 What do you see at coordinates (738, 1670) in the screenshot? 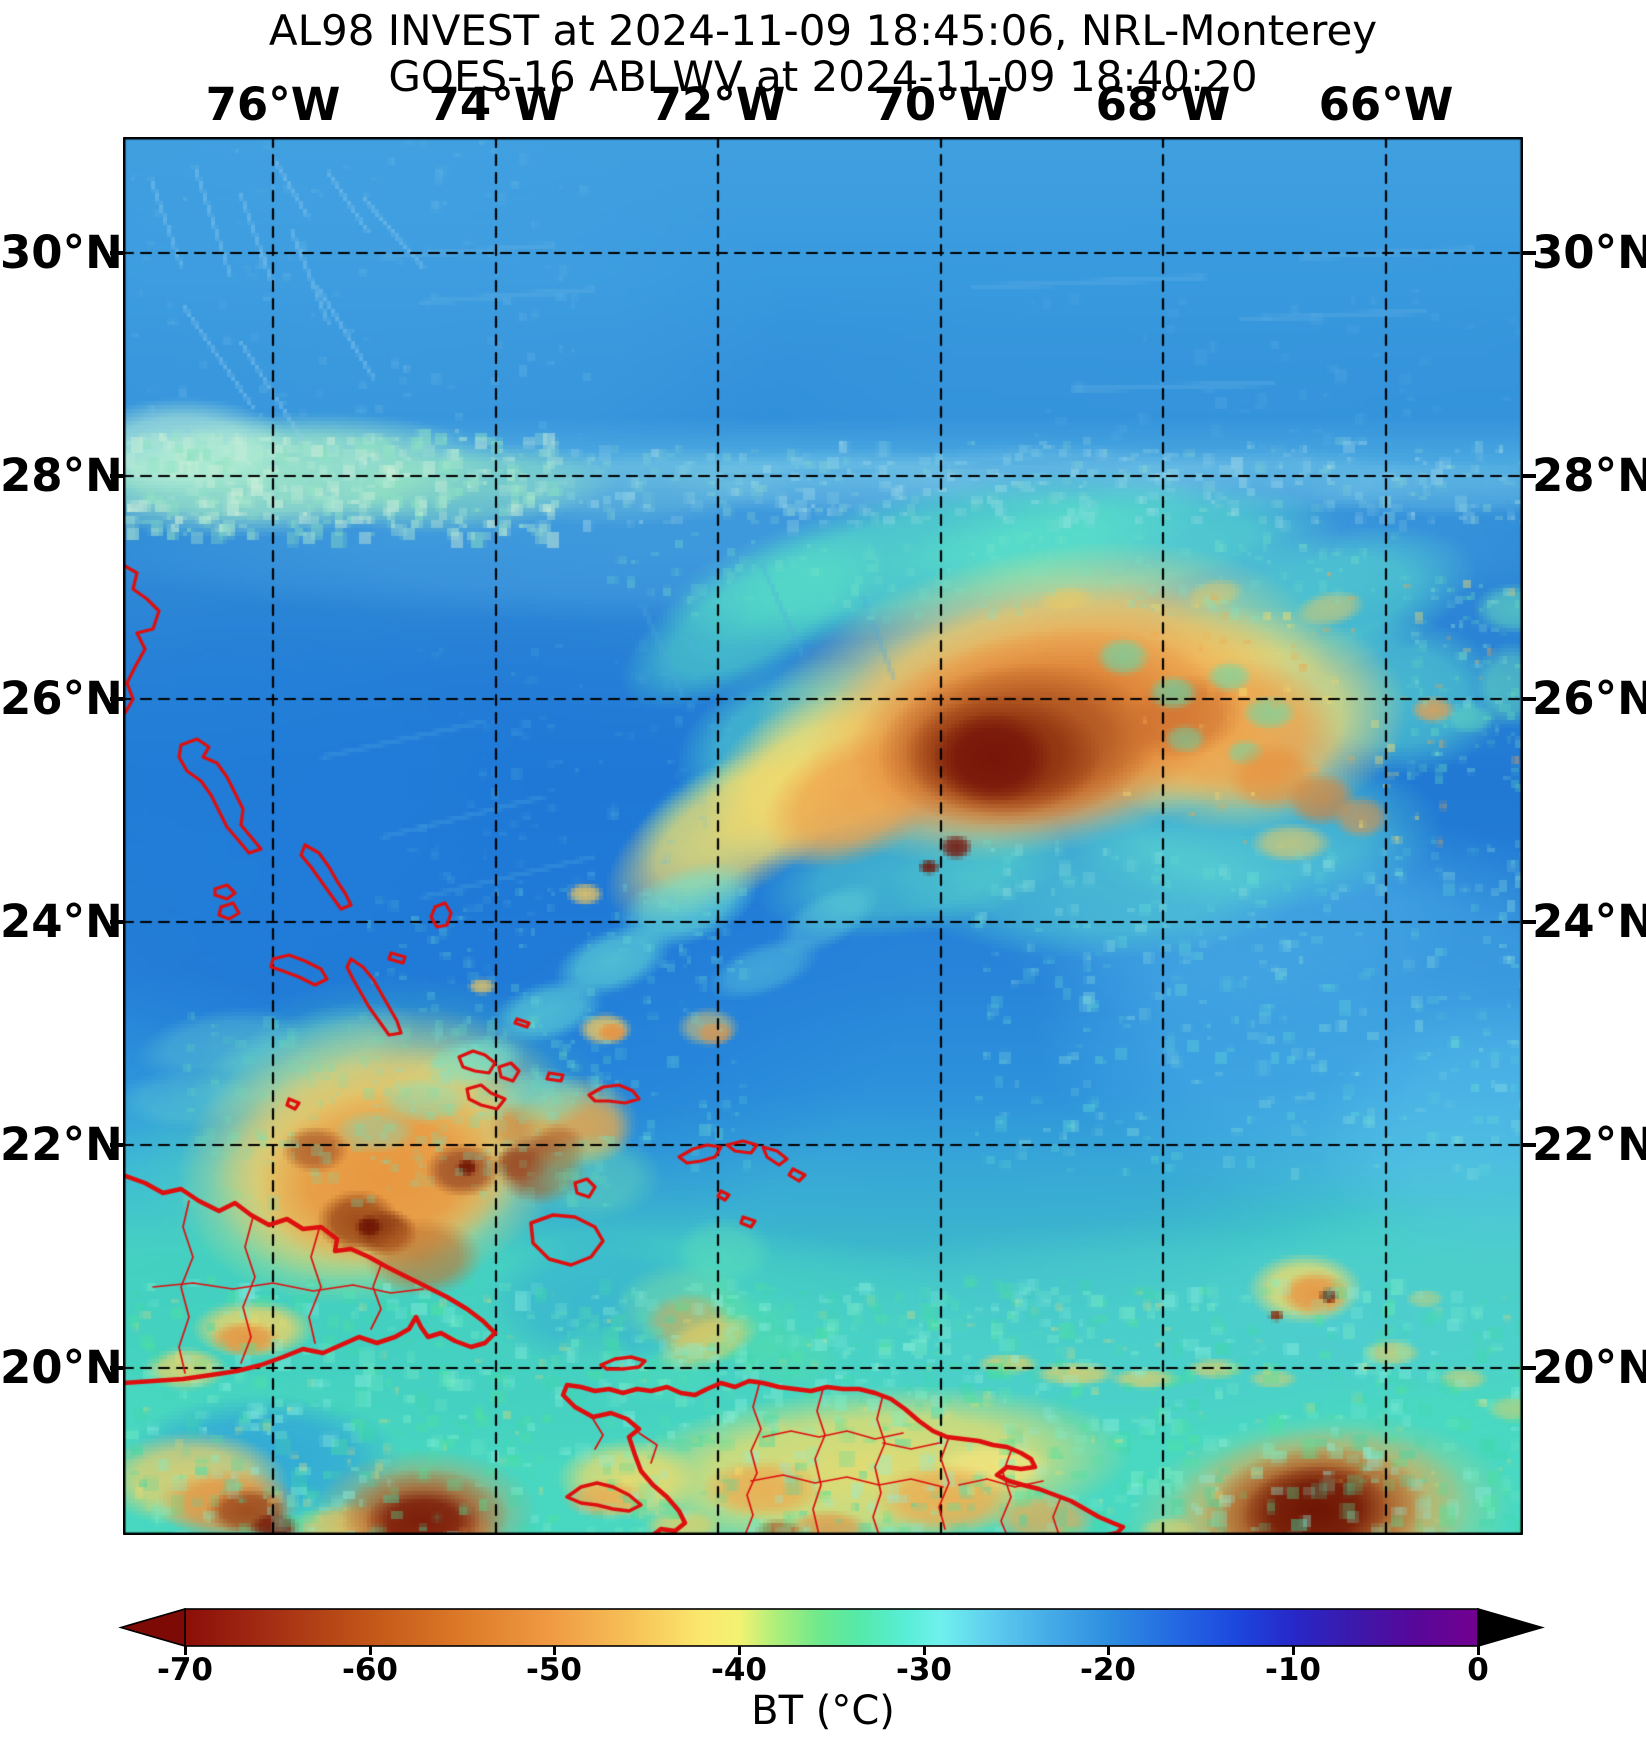
I see `colorbar-tick-label: -40` at bounding box center [738, 1670].